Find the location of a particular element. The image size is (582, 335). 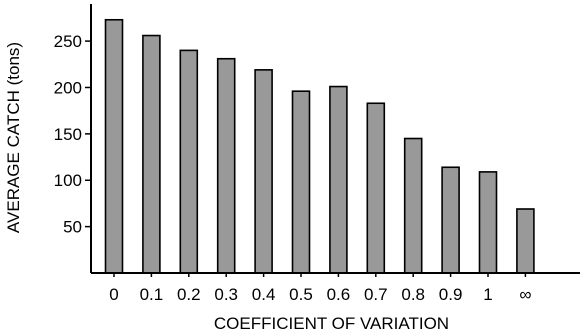

x-tick-label: ∞ is located at coordinates (525, 294).